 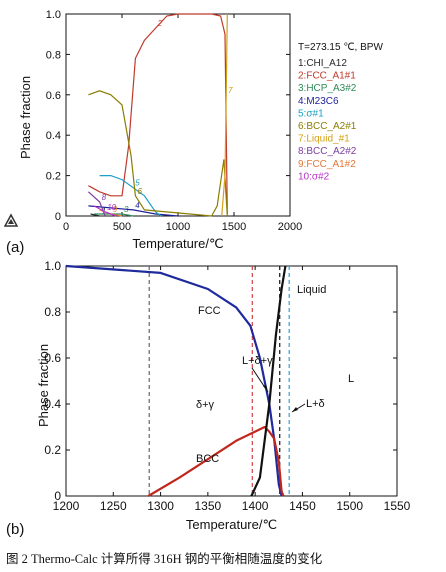 What do you see at coordinates (255, 506) in the screenshot?
I see `x-tick-label: 1400` at bounding box center [255, 506].